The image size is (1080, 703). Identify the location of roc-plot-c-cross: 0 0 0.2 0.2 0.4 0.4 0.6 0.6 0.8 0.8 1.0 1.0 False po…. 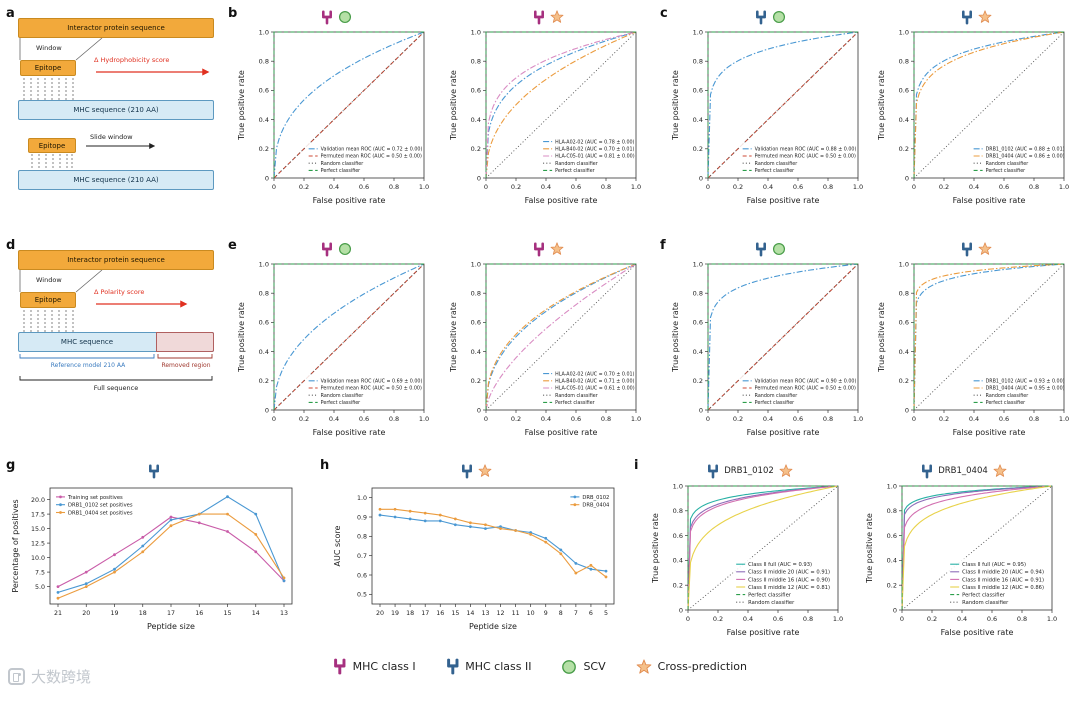
(976, 113).